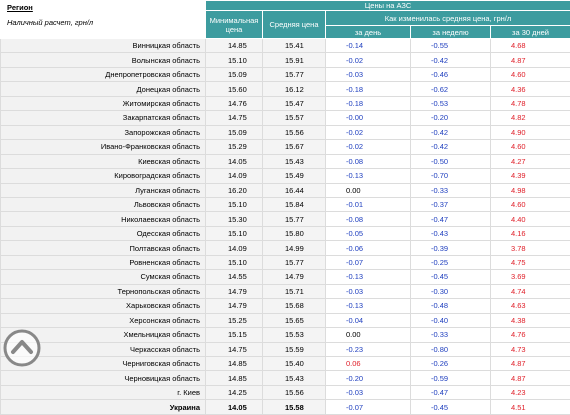 The image size is (570, 415). I want to click on change-week: -0.50, so click(451, 161).